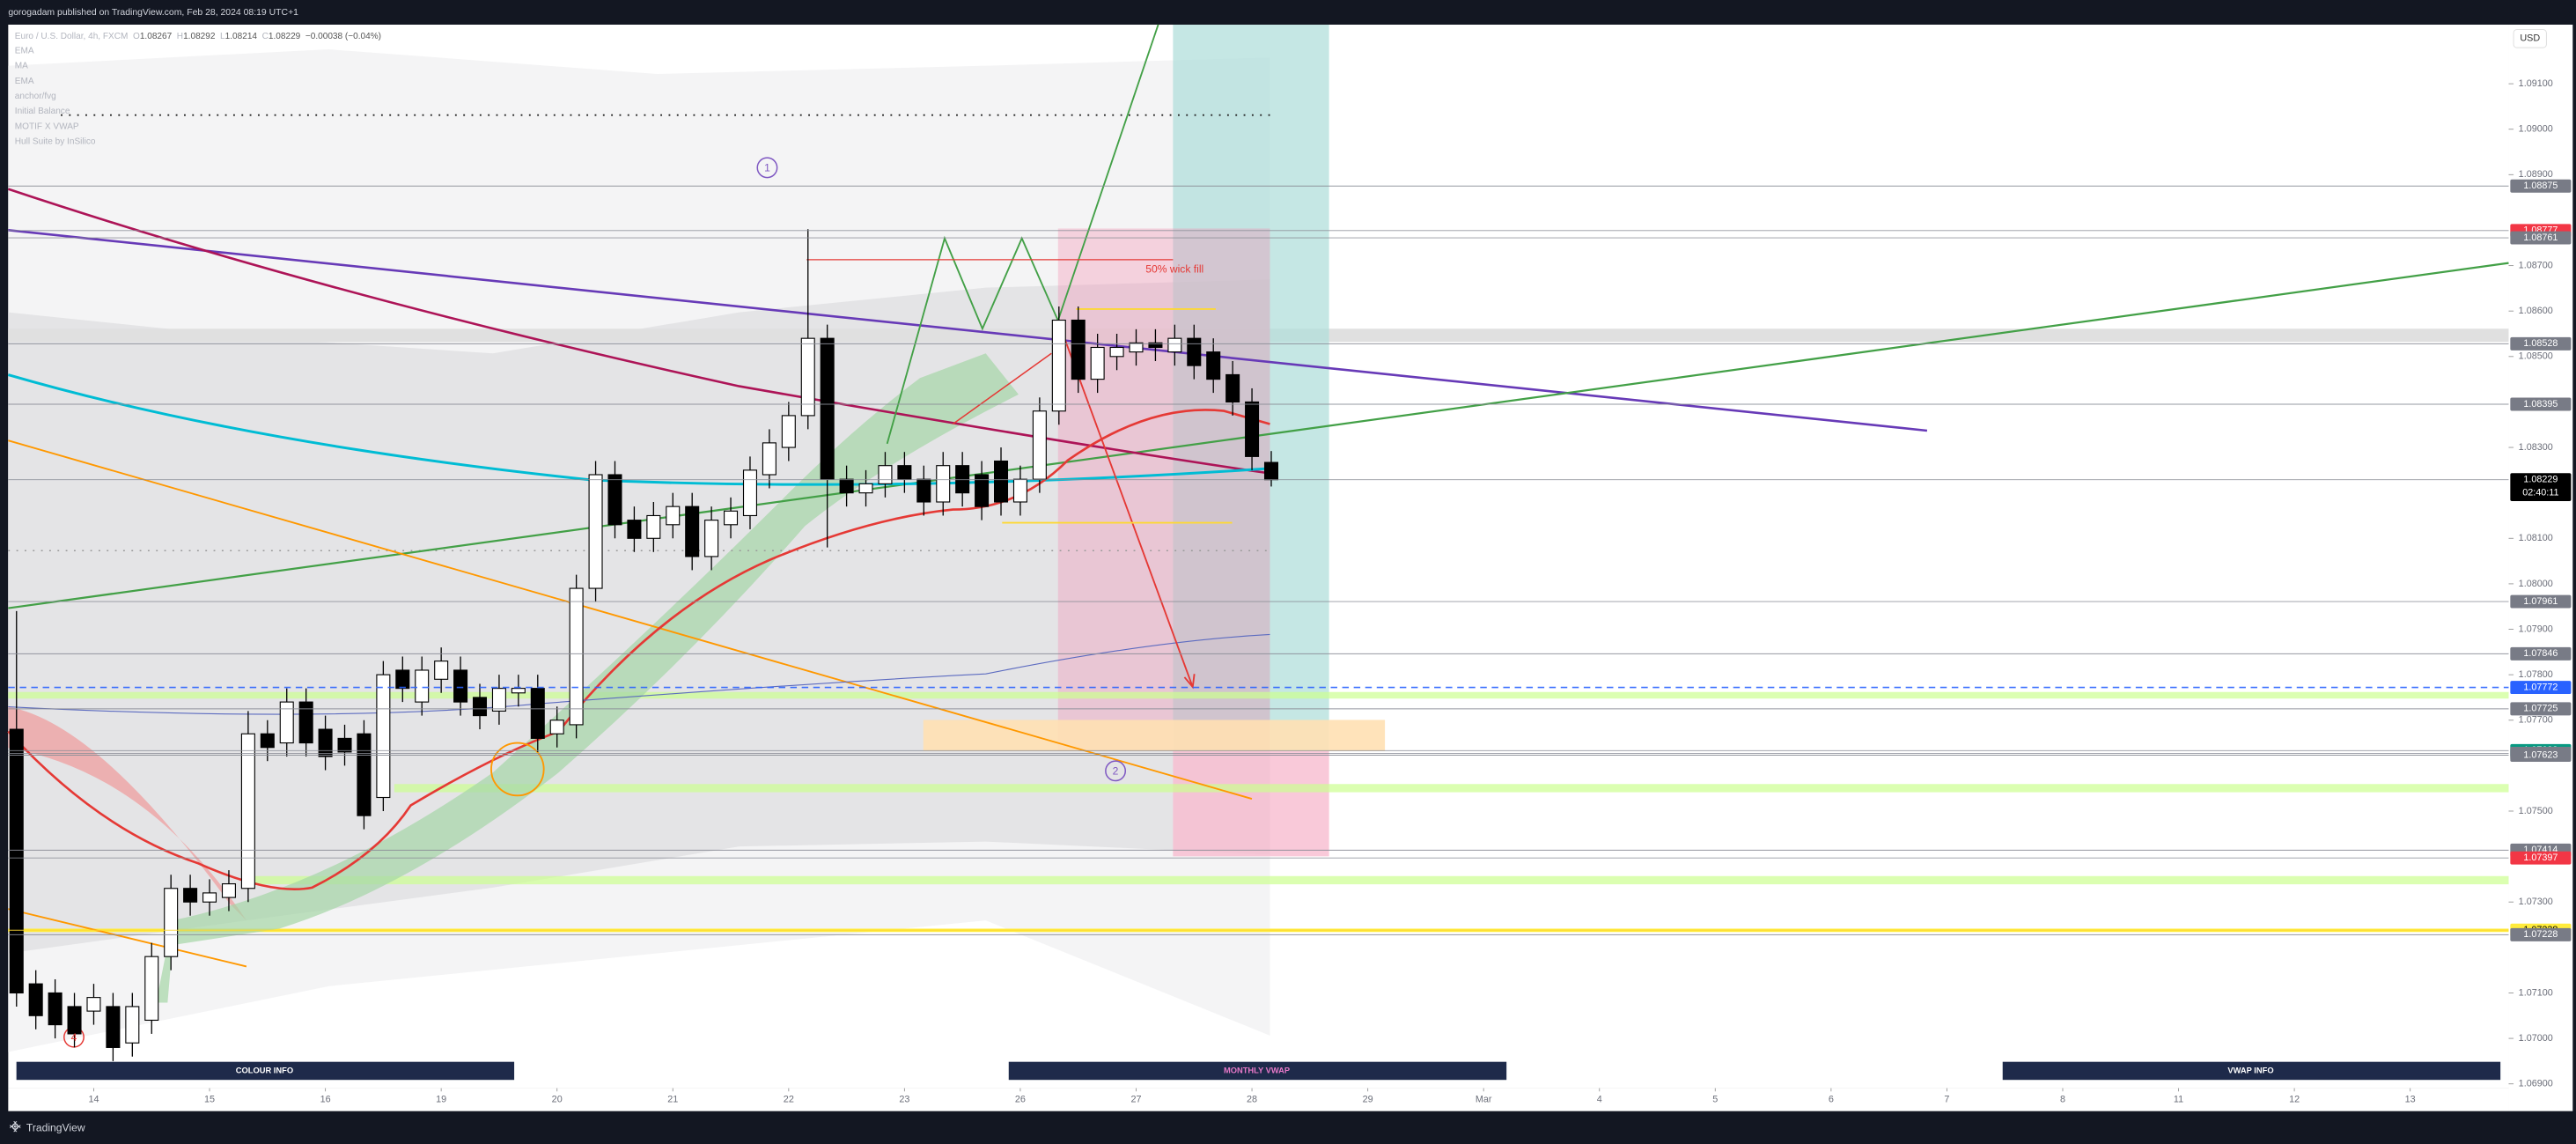 Image resolution: width=2576 pixels, height=1144 pixels. I want to click on x-tick-label: 27, so click(1136, 1099).